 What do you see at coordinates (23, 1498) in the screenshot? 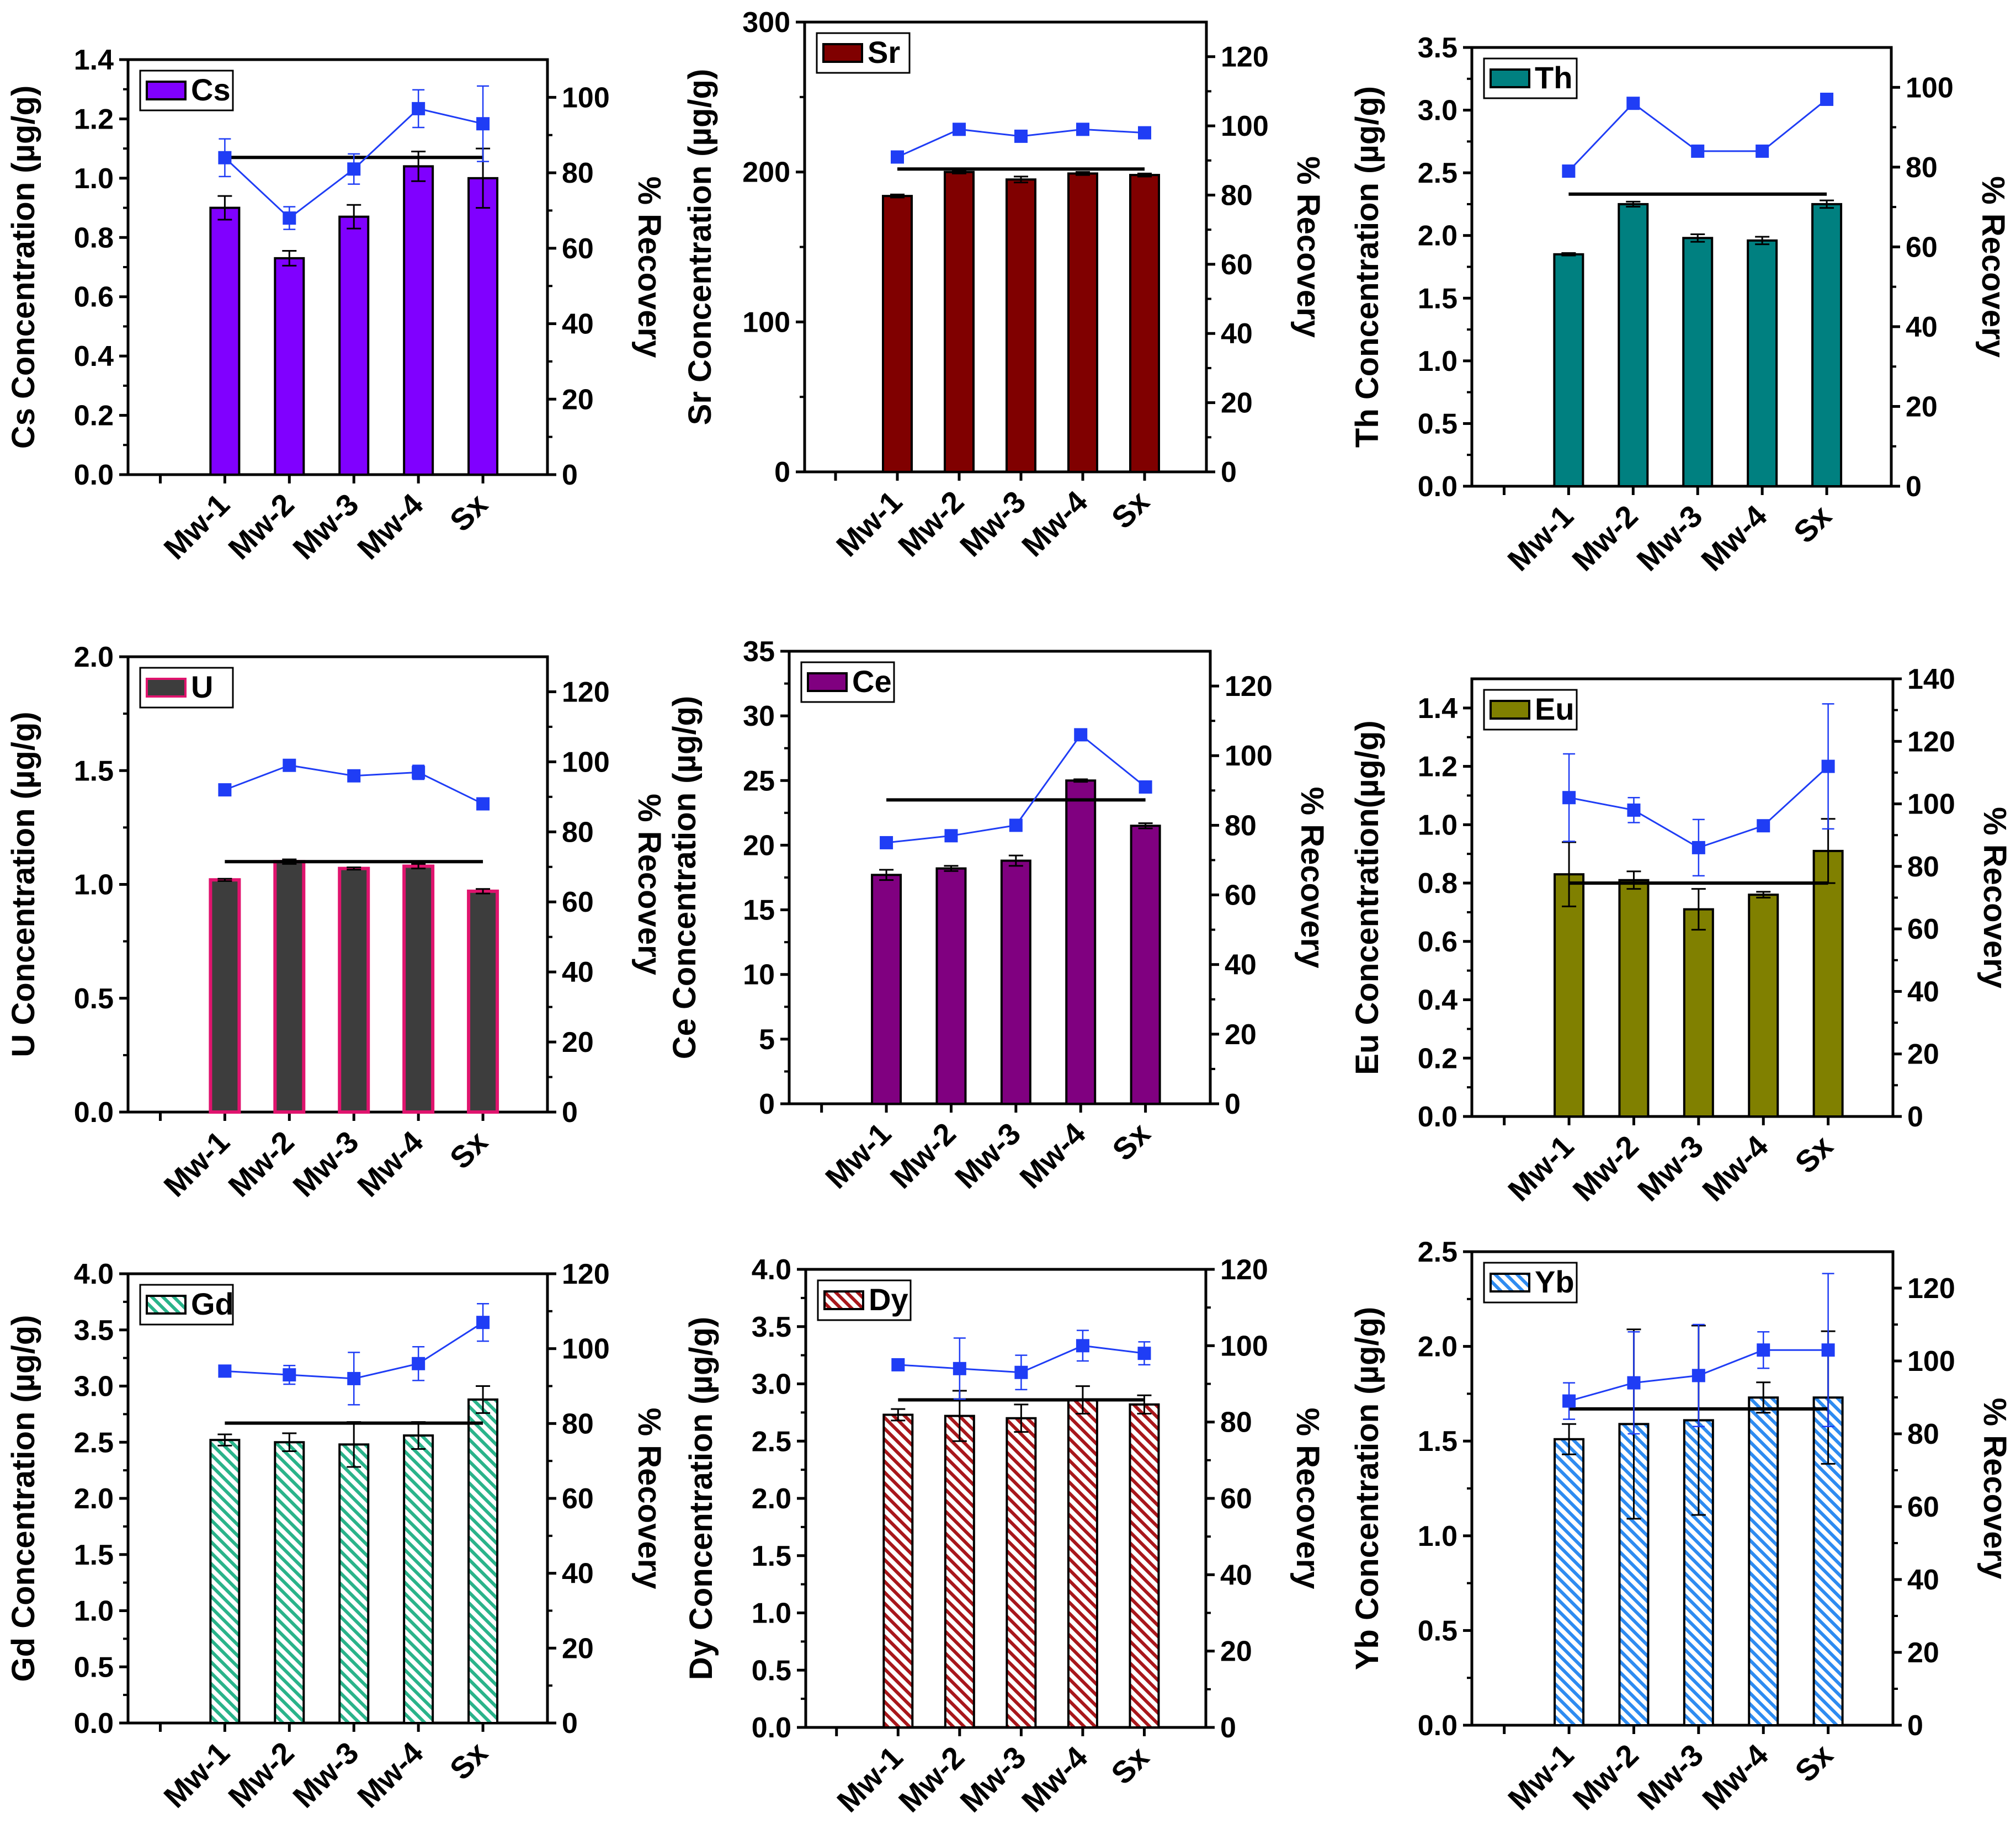
I see `y-axis-label: Gd Concentration (µg/g)` at bounding box center [23, 1498].